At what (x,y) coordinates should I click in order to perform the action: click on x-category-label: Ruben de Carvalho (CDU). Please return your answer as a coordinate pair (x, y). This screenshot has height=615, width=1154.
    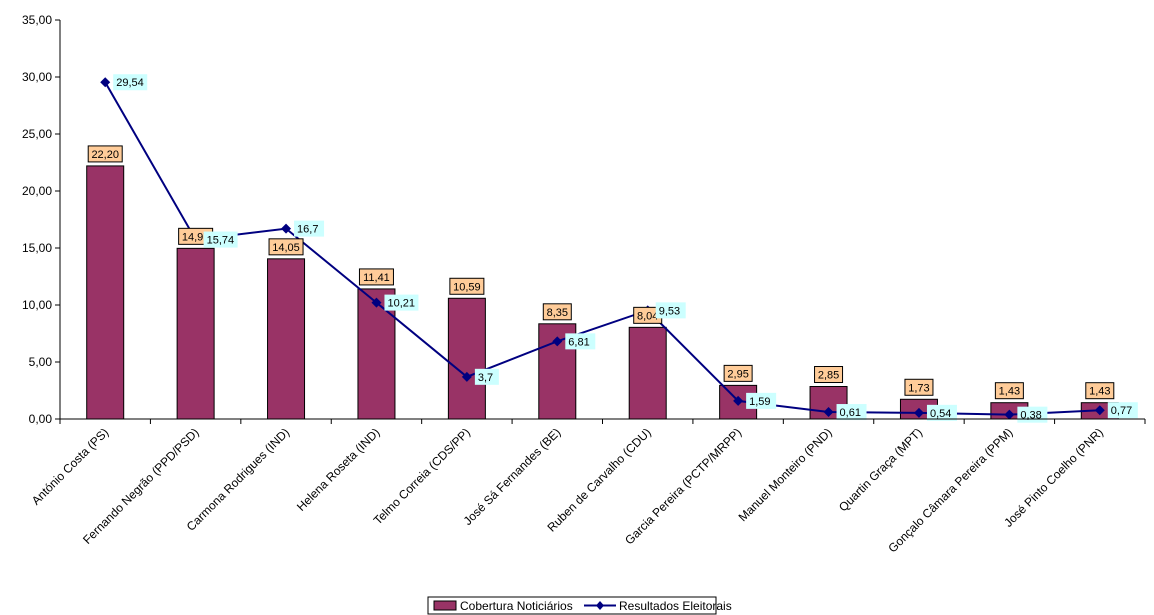
    Looking at the image, I should click on (598, 479).